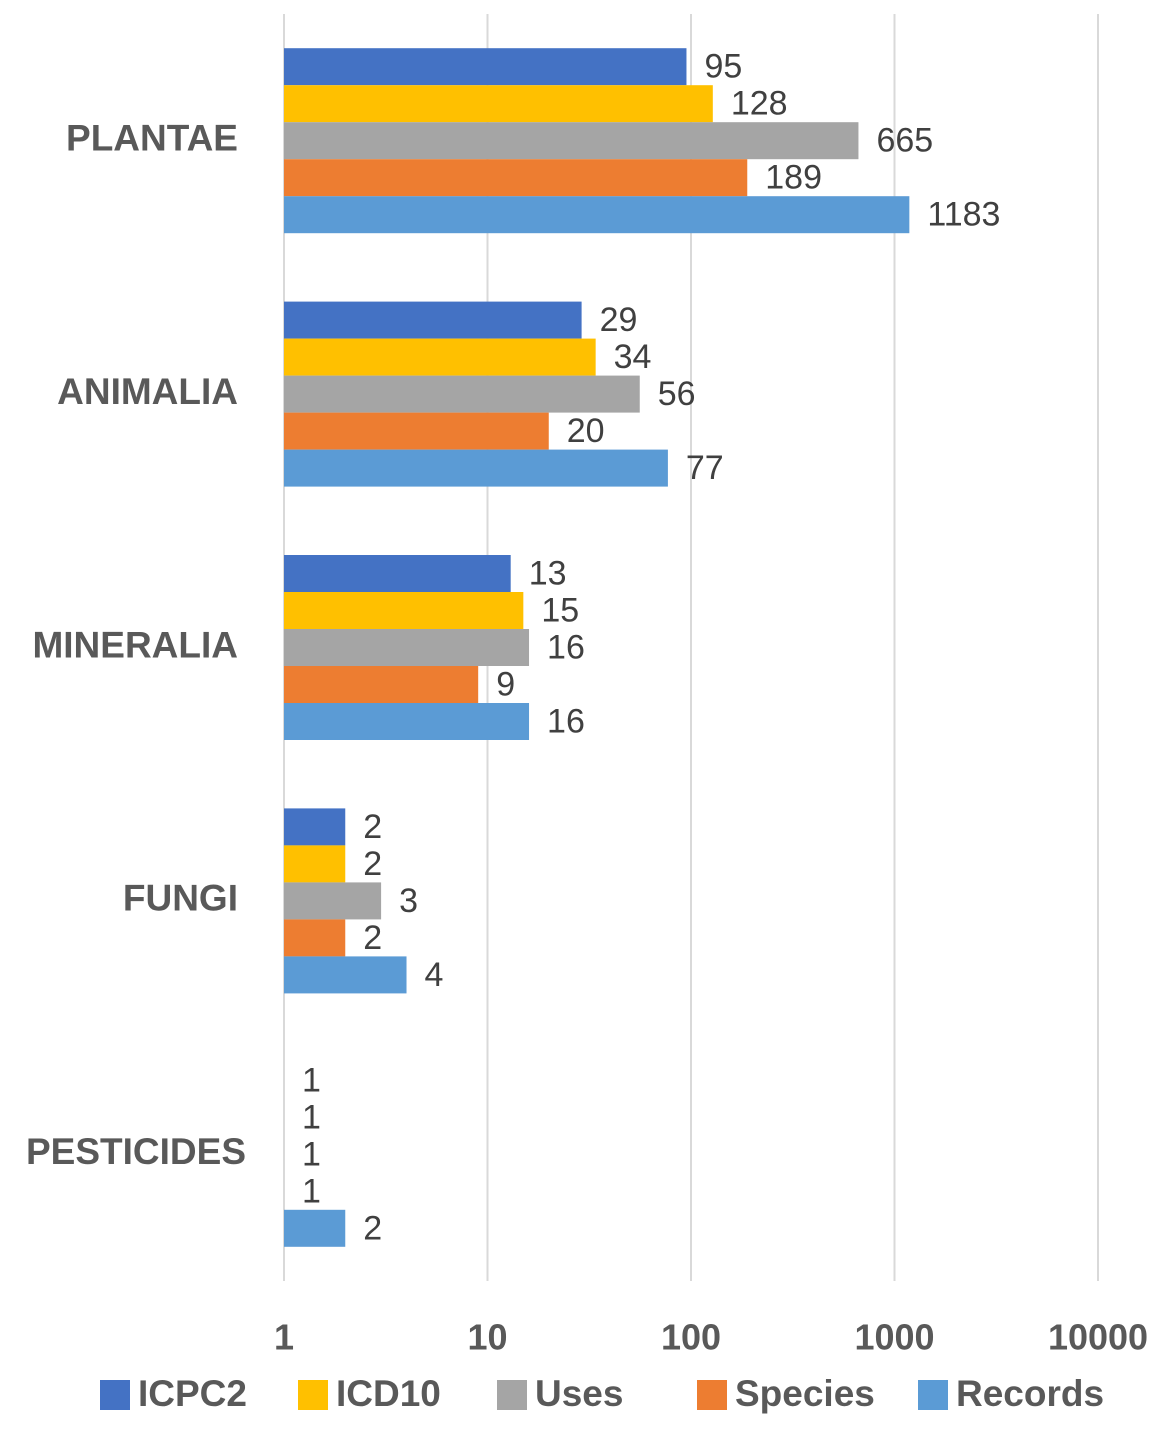 This screenshot has height=1447, width=1162. Describe the element at coordinates (904, 141) in the screenshot. I see `data-label: 665` at that location.